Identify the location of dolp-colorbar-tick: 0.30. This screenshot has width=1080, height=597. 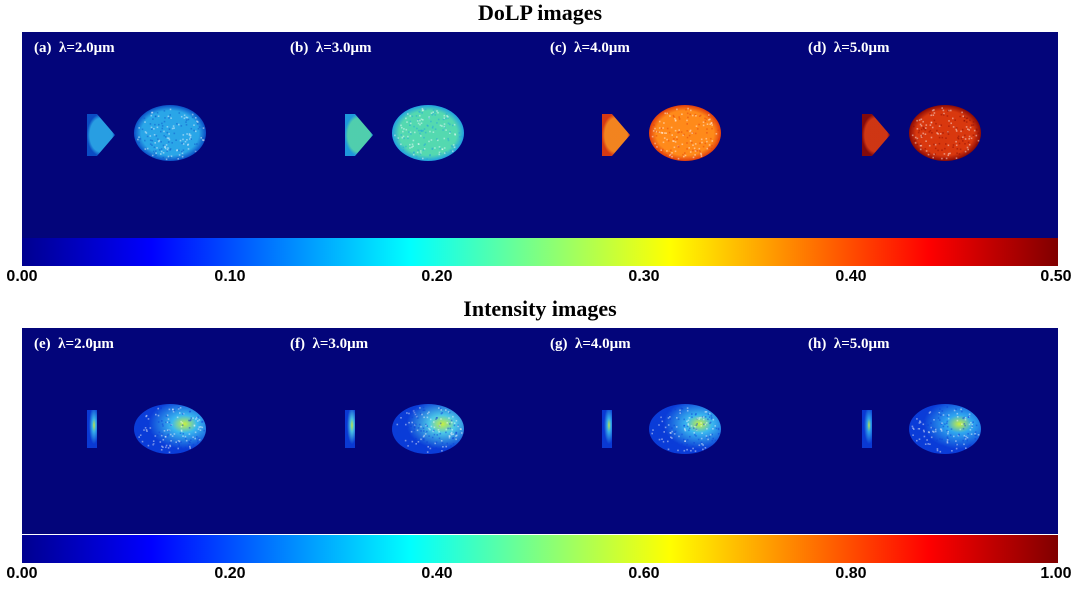
(644, 276).